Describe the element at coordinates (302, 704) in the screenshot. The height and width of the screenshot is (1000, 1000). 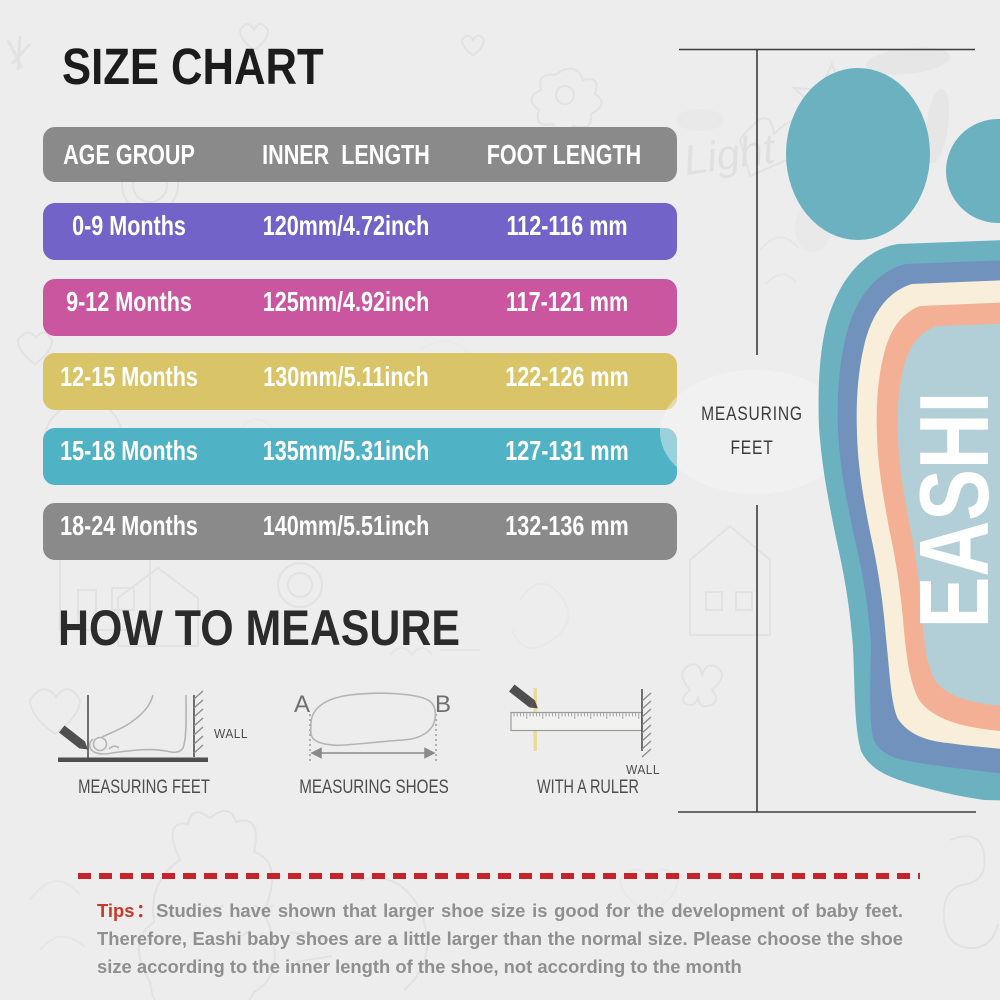
I see `svg-text: A` at that location.